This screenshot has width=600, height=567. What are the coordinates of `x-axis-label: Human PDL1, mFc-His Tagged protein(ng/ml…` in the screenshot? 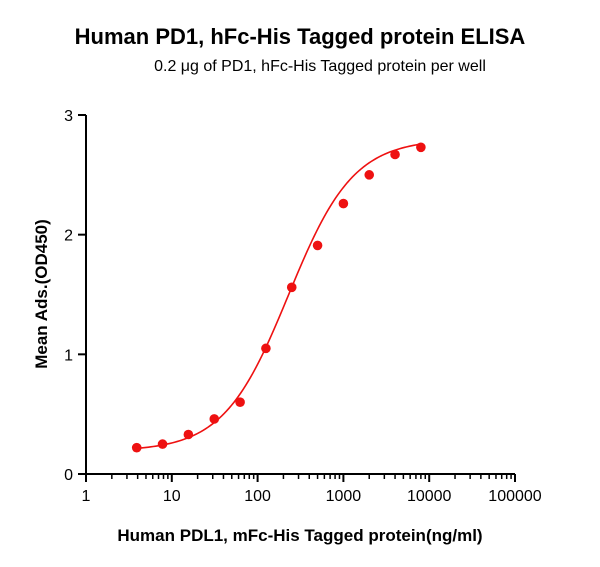 It's located at (299, 535).